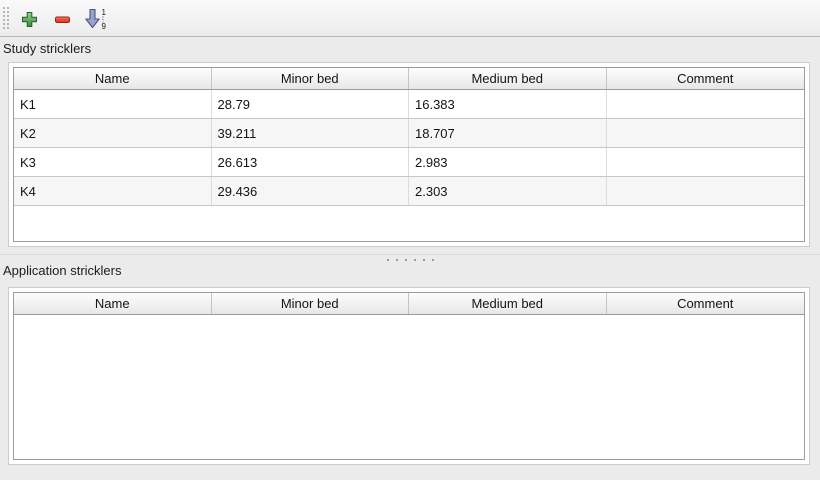 The image size is (820, 480). Describe the element at coordinates (508, 133) in the screenshot. I see `table-cell: 18.707` at that location.